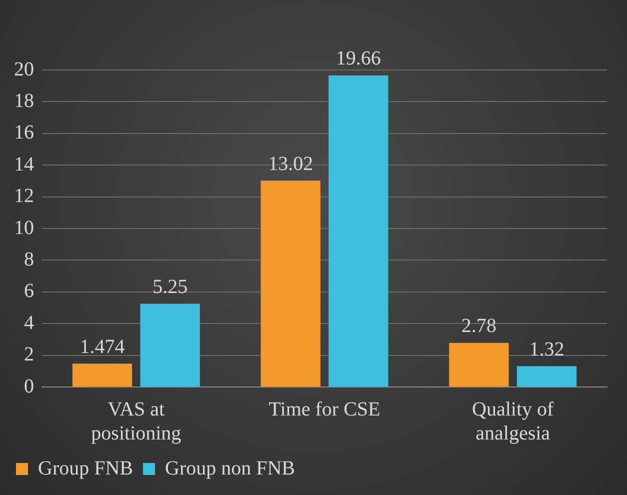 The image size is (627, 495). I want to click on data-label: 5.25, so click(170, 287).